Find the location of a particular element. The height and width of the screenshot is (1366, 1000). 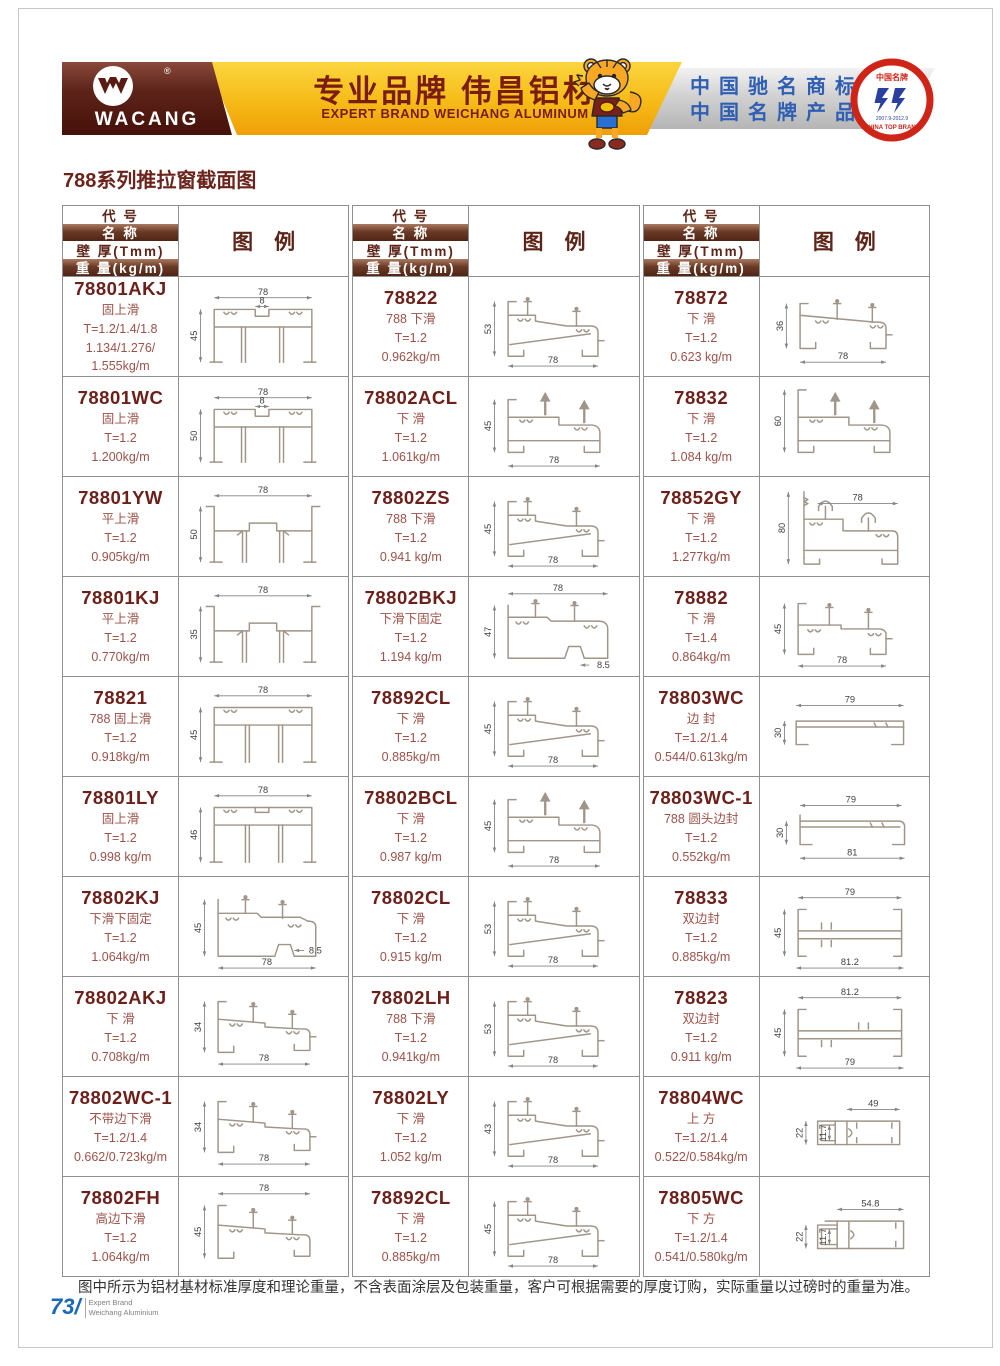

profile-weight: 0.623 kg/m is located at coordinates (701, 357).